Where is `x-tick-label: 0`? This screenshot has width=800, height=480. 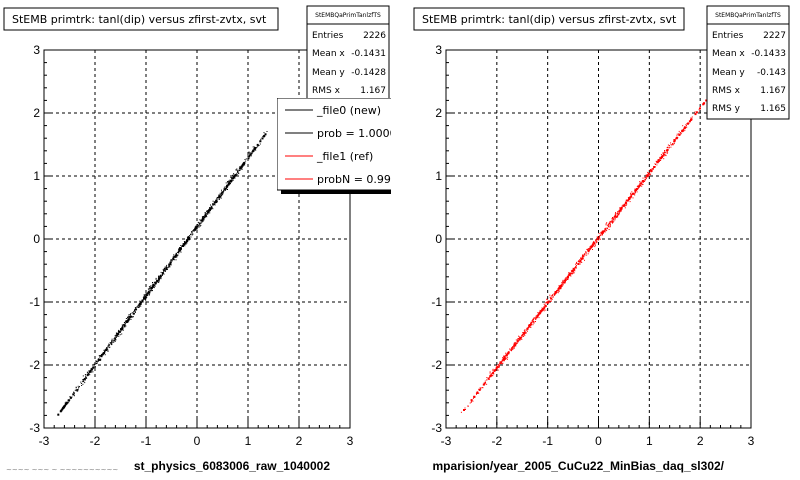
x-tick-label: 0 is located at coordinates (598, 441).